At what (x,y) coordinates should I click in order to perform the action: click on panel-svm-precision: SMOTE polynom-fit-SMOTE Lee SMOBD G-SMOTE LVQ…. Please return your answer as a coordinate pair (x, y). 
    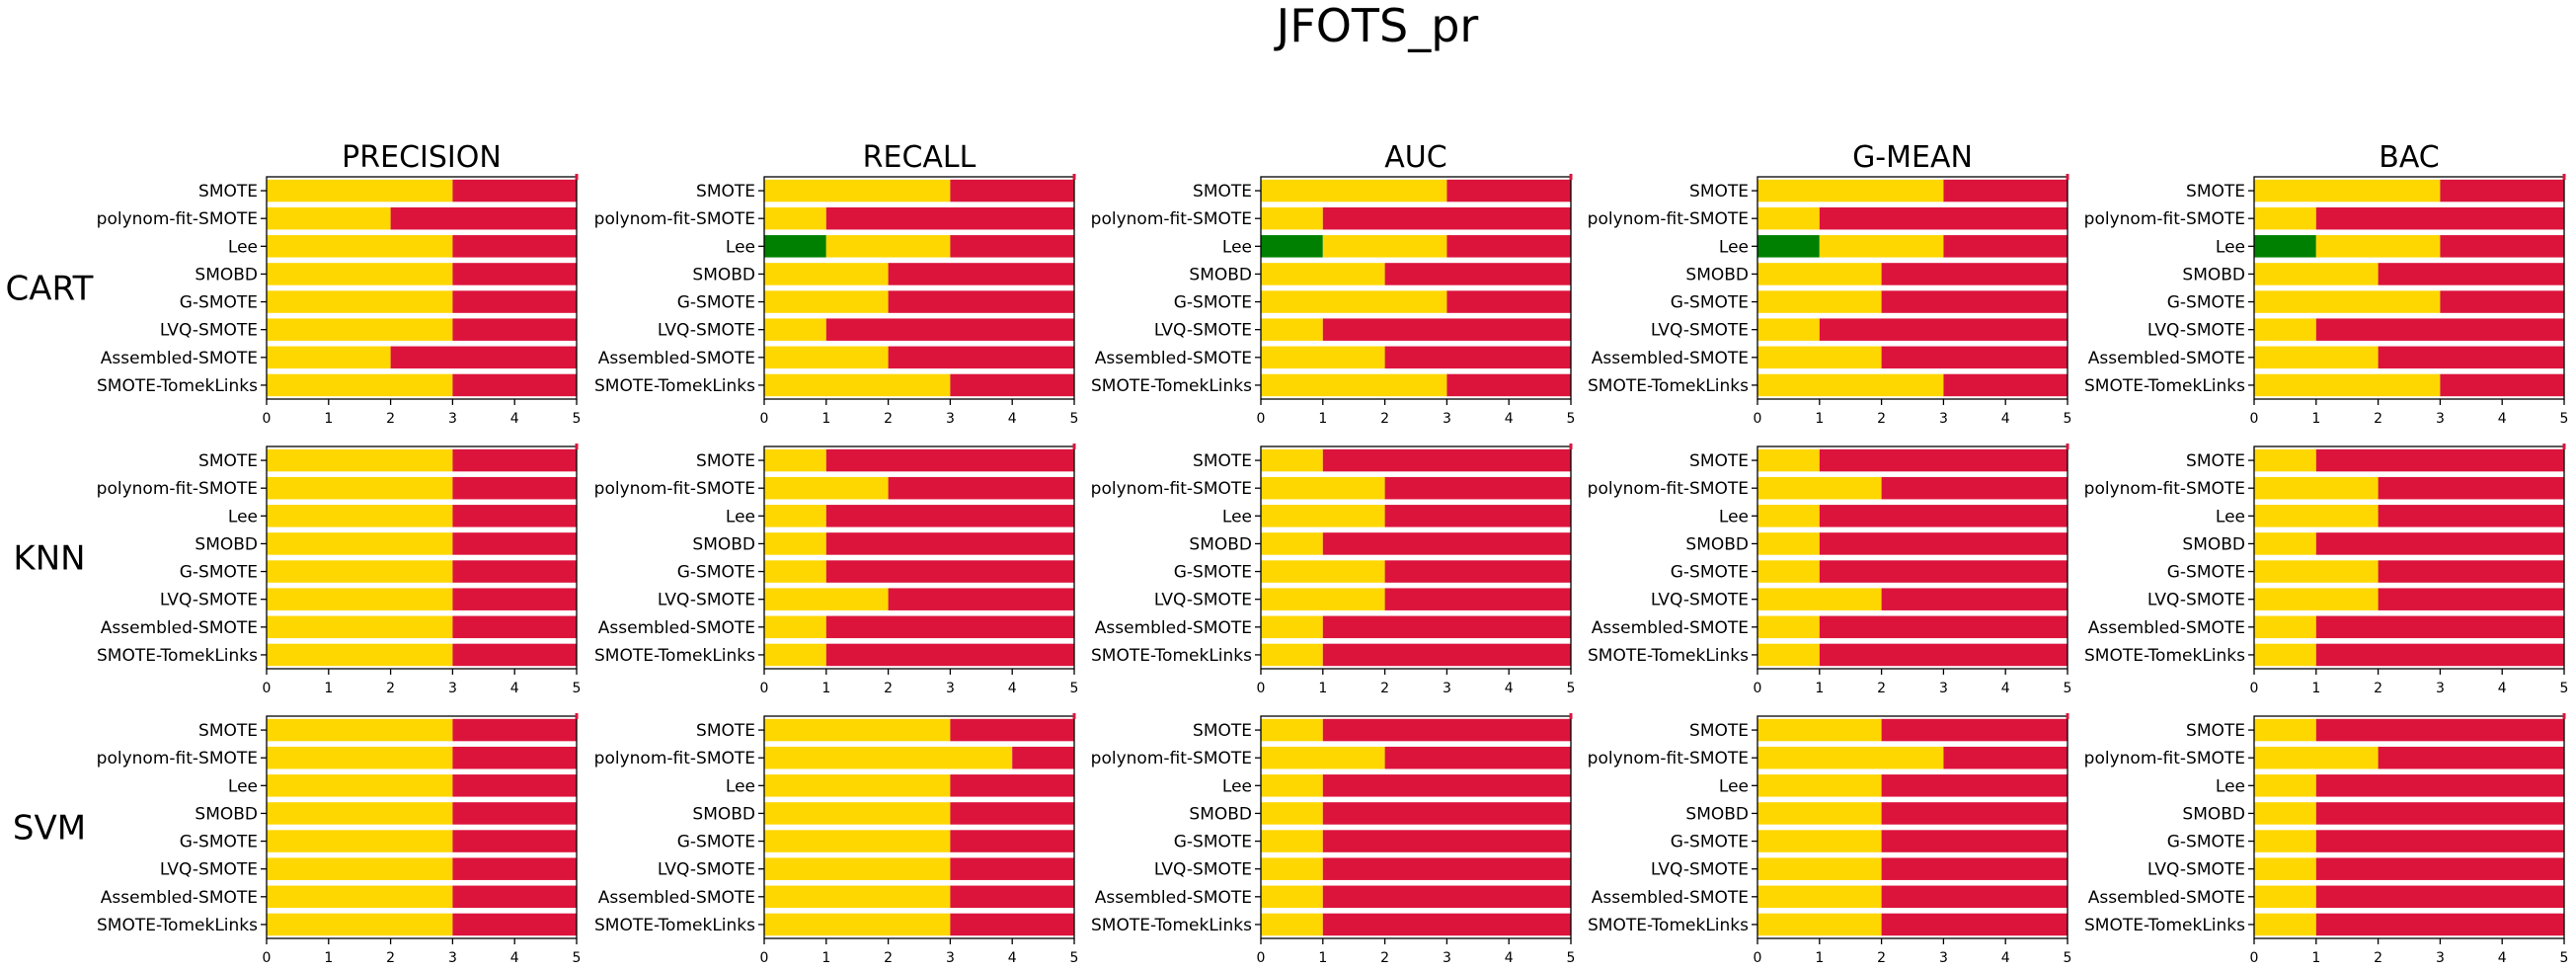
    Looking at the image, I should click on (339, 839).